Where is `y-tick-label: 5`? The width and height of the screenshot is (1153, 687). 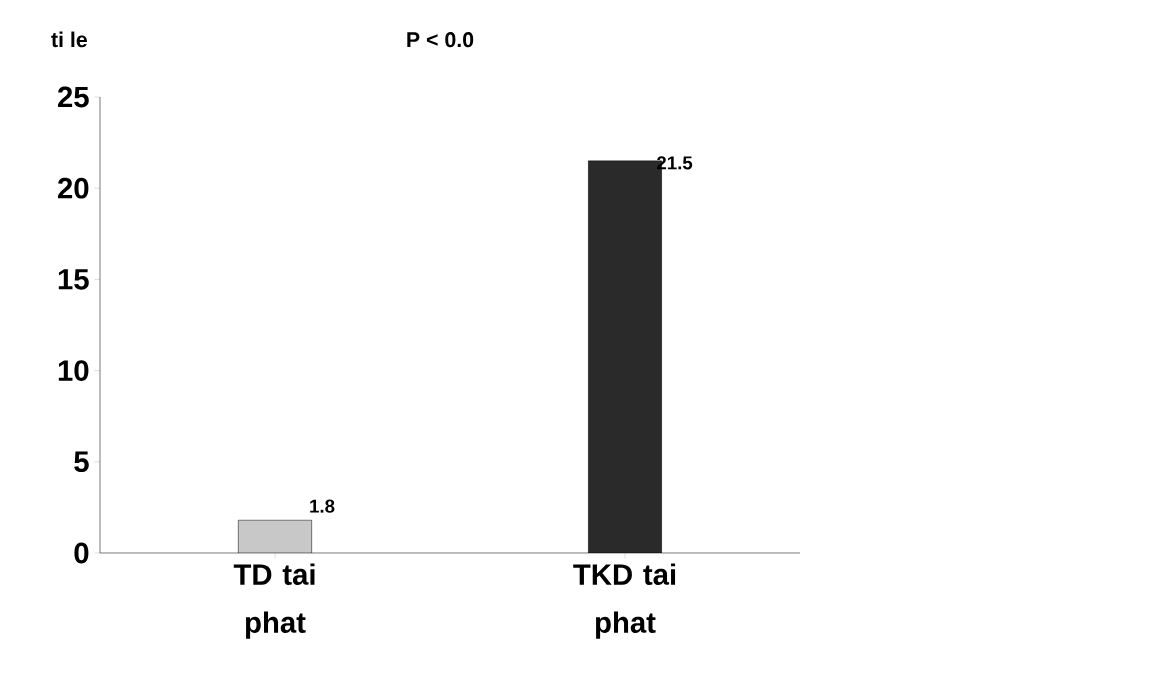 y-tick-label: 5 is located at coordinates (81, 462).